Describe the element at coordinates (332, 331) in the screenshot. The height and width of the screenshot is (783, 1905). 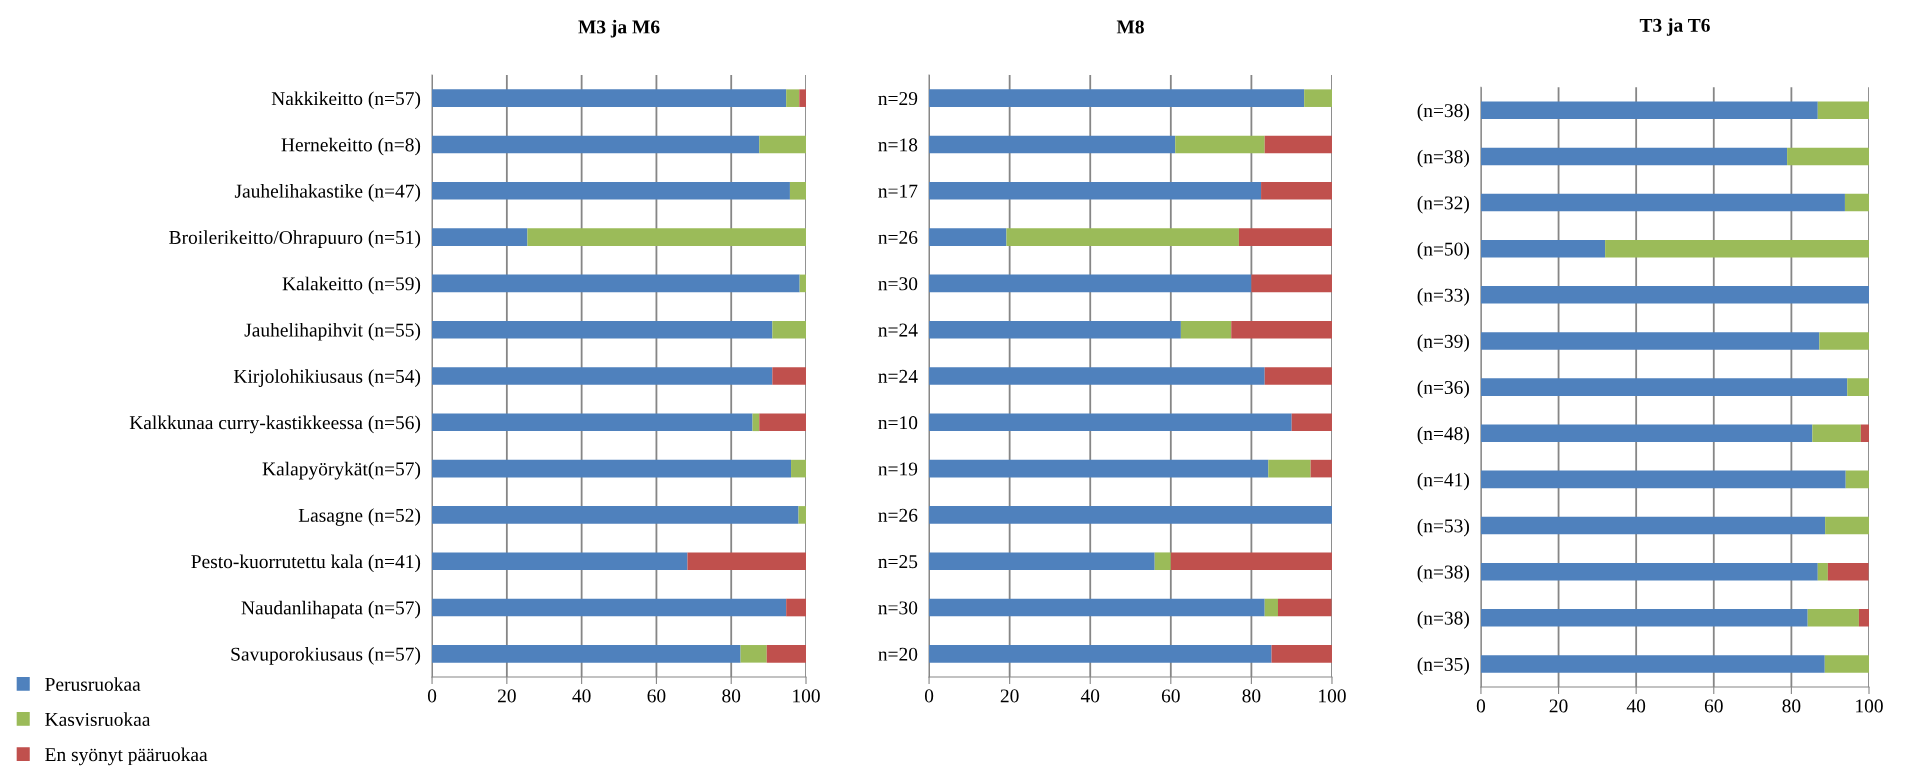
I see `y-tick-label: Jauhelihapihvit (n=55)` at that location.